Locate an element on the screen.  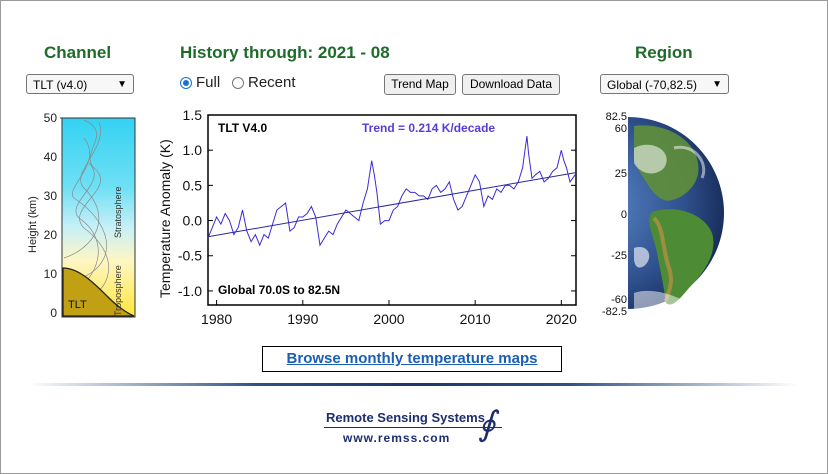
y-tick-label: 0.0 is located at coordinates (193, 221).